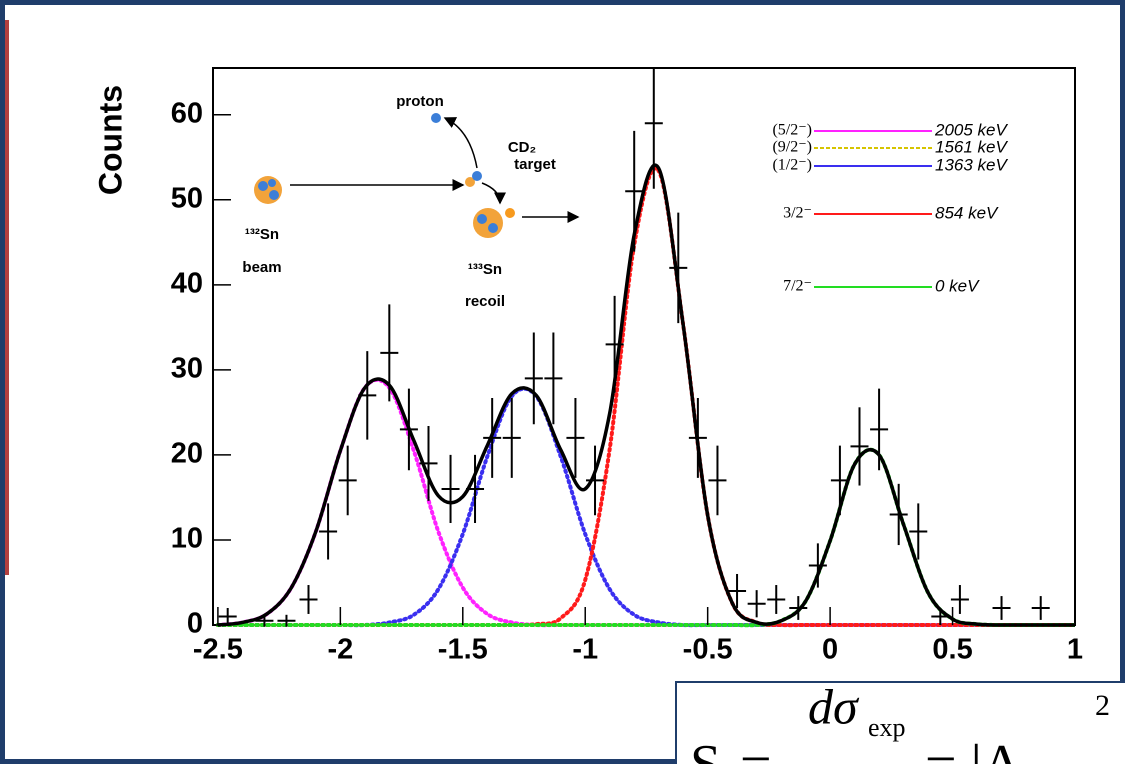 This screenshot has width=1125, height=764. I want to click on proton, so click(436, 118).